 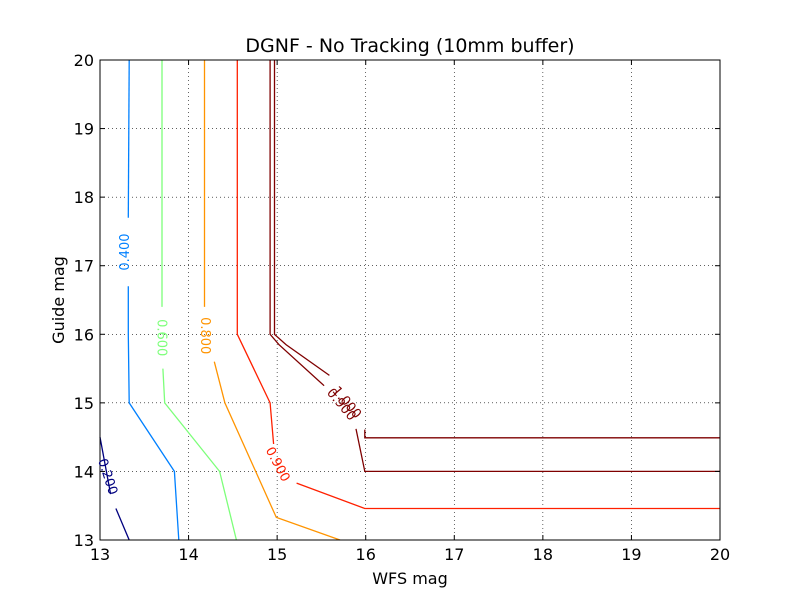 What do you see at coordinates (84, 266) in the screenshot?
I see `y-tick-label: 17` at bounding box center [84, 266].